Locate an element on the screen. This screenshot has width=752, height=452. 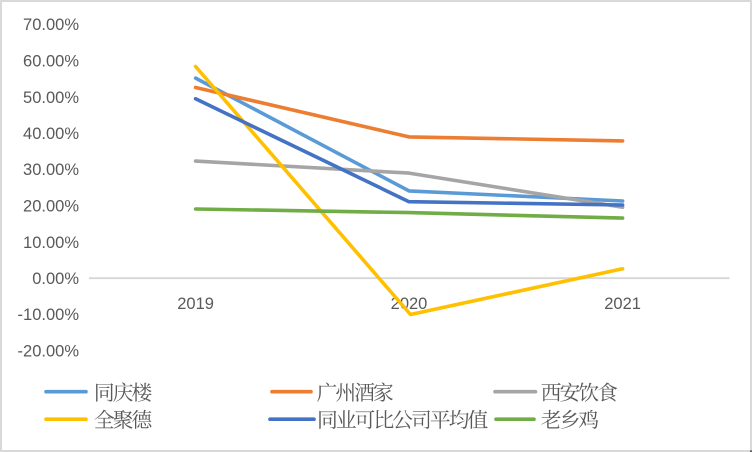
svg-text: 2019 is located at coordinates (195, 304).